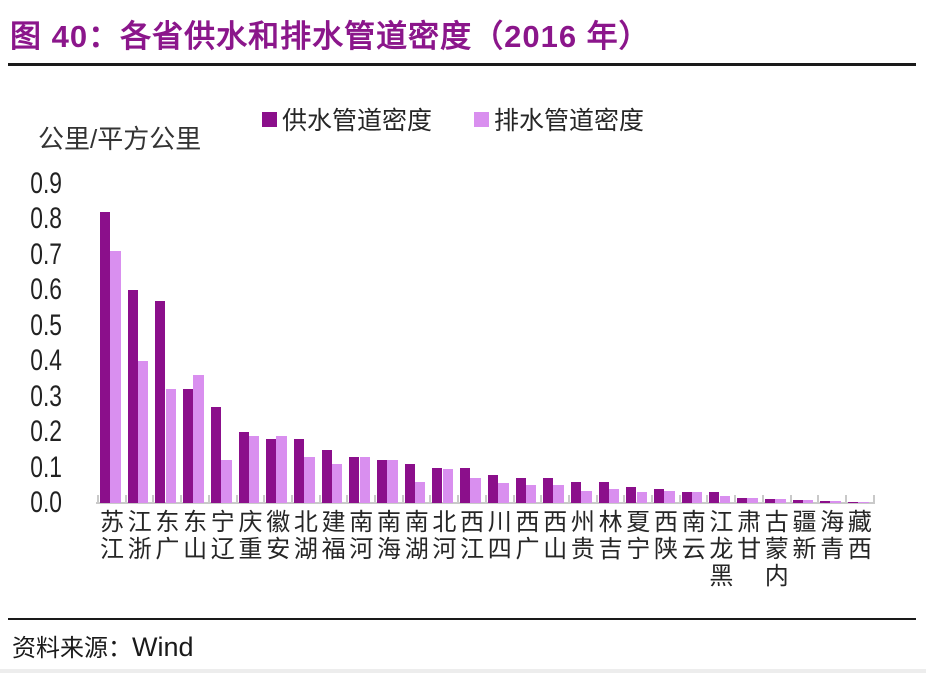 Image resolution: width=926 pixels, height=673 pixels. Describe the element at coordinates (333, 536) in the screenshot. I see `x-axis-label: 建福` at that location.